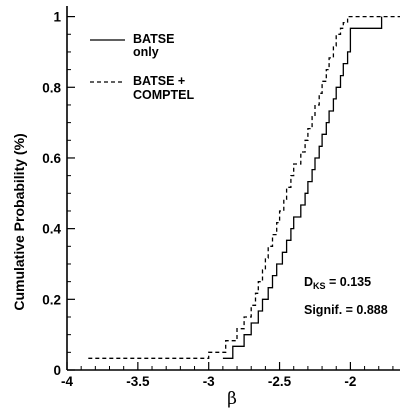 This screenshot has width=400, height=410. I want to click on dks-label: DKS = 0.135, so click(337, 283).